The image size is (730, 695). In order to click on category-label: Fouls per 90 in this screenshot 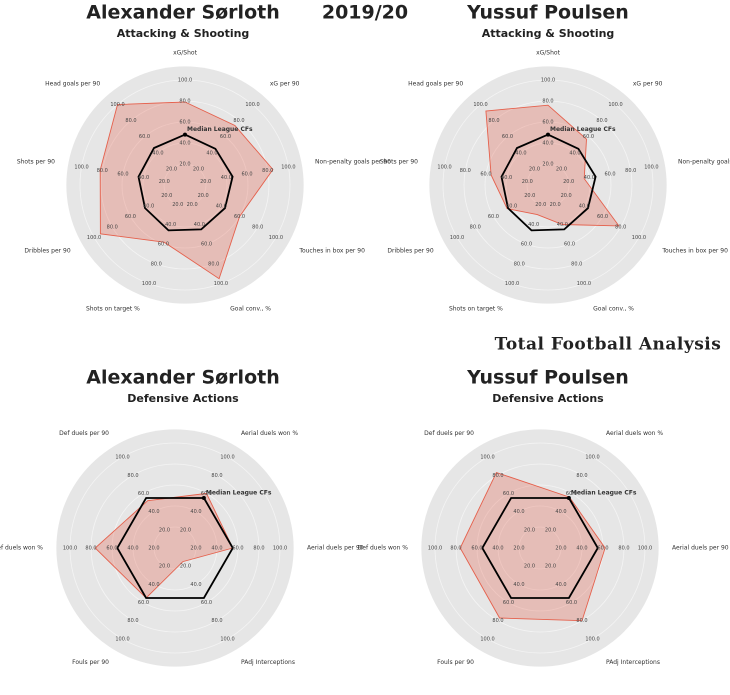, I will do `click(90, 662)`.